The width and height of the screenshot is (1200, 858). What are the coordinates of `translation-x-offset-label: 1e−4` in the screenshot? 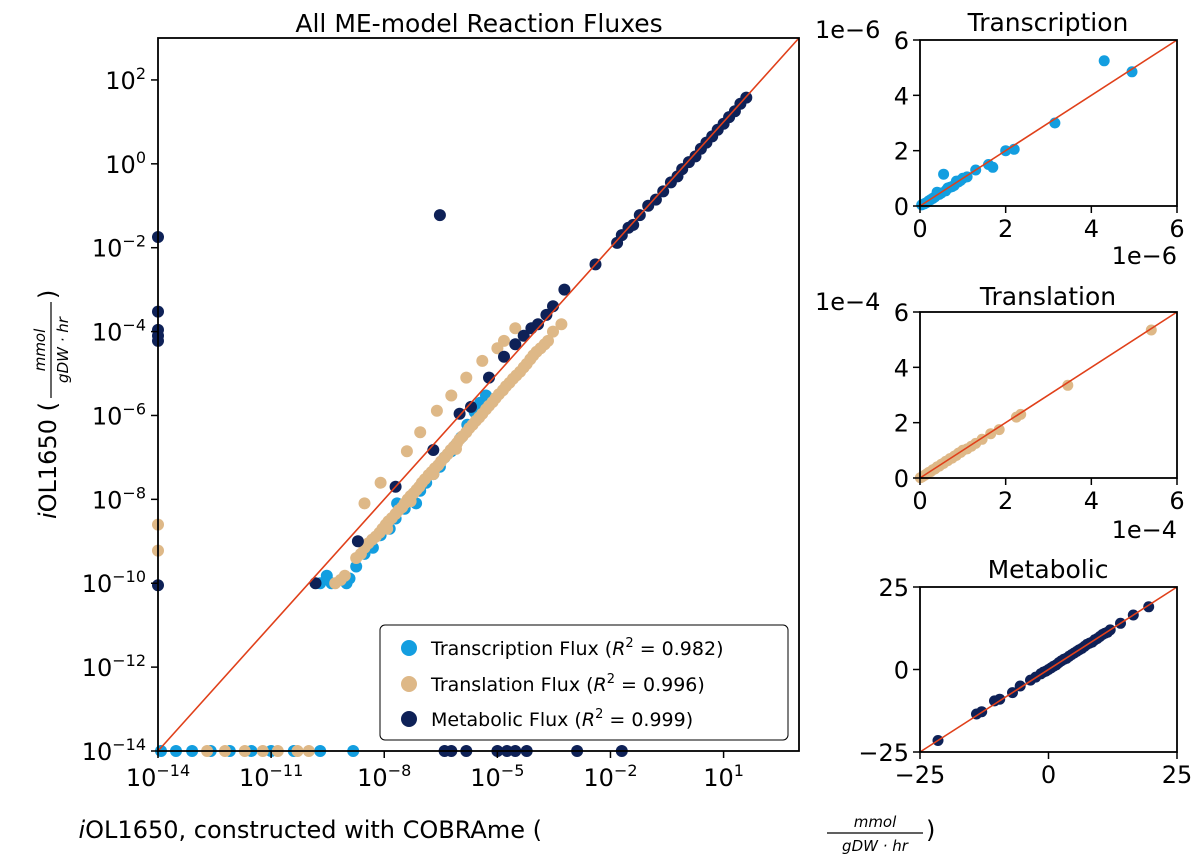 It's located at (1144, 530).